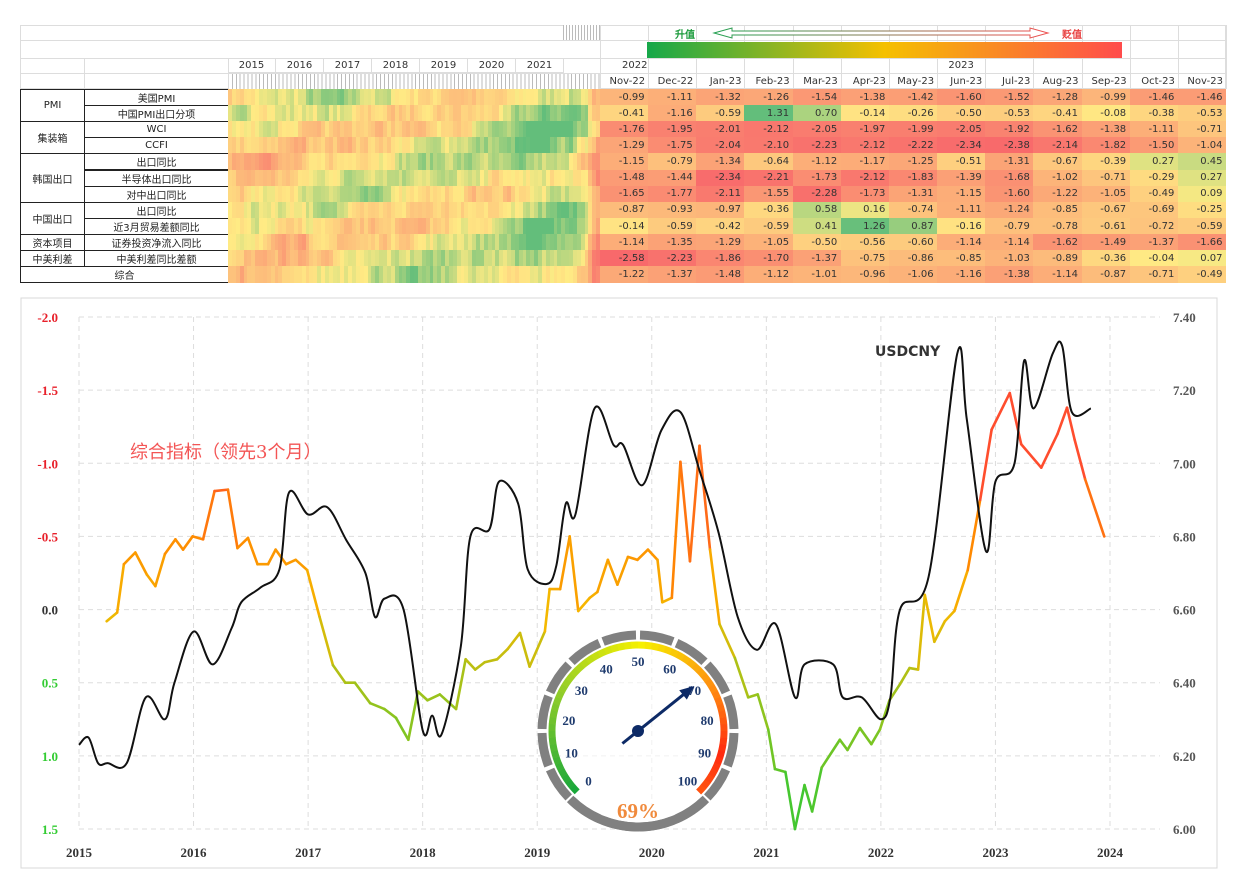 Image resolution: width=1242 pixels, height=888 pixels. Describe the element at coordinates (300, 65) in the screenshot. I see `heat-year-label: 2016` at that location.